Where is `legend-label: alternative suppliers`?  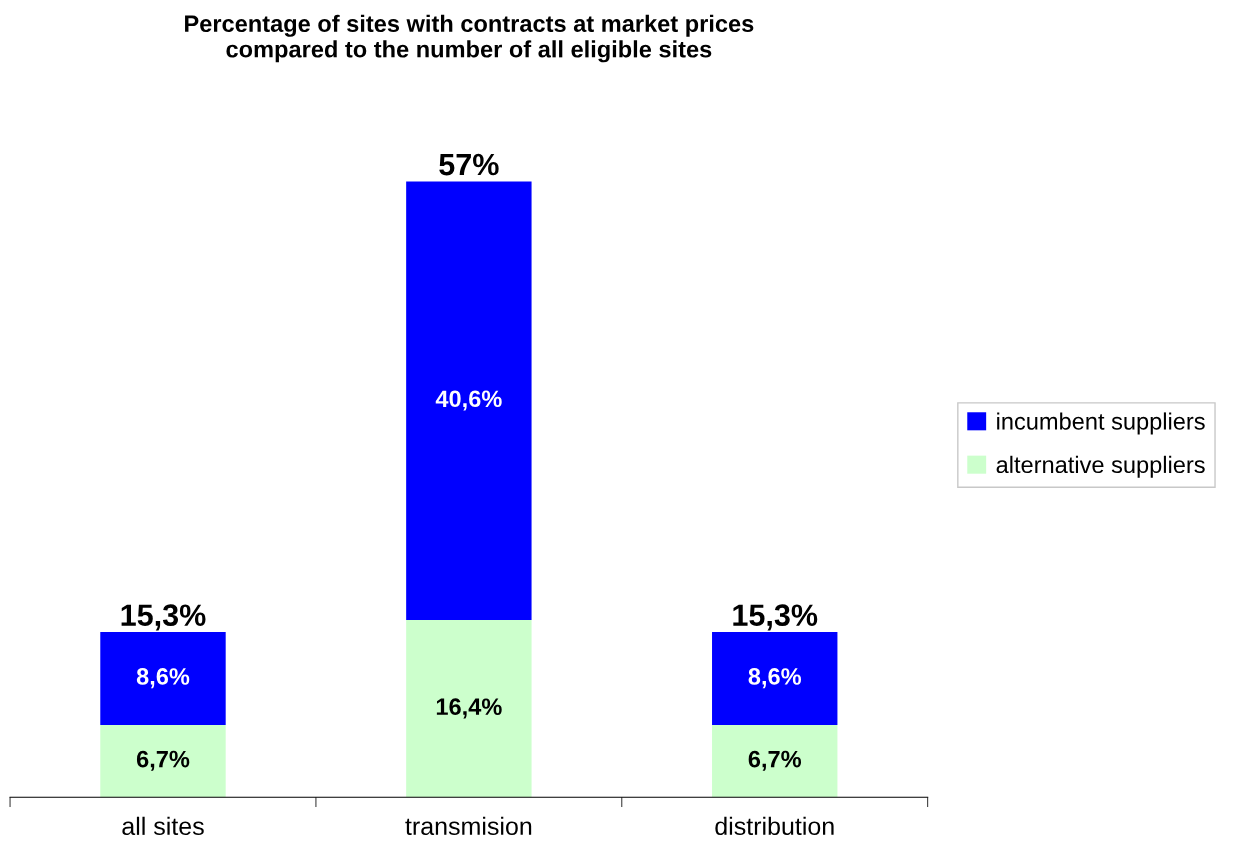 legend-label: alternative suppliers is located at coordinates (1100, 466).